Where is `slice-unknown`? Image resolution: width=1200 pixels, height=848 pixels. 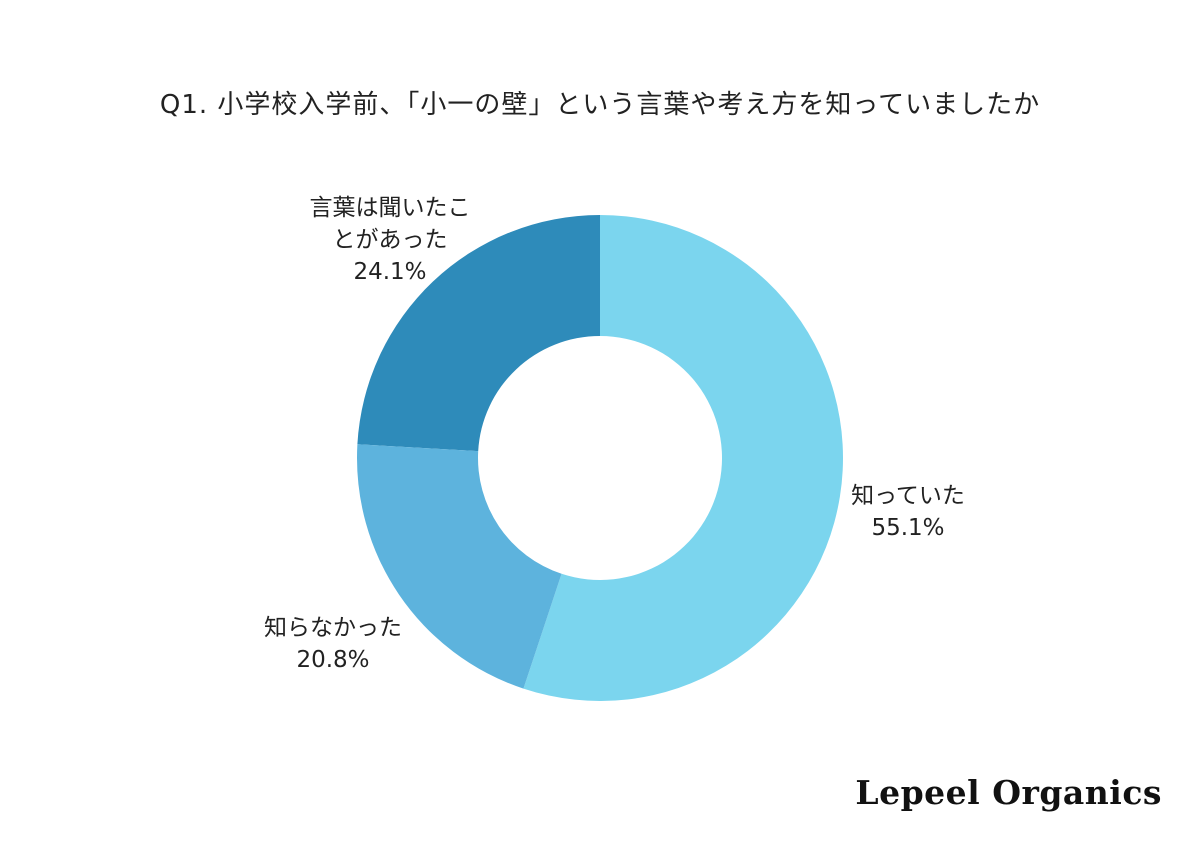 slice-unknown is located at coordinates (459, 566).